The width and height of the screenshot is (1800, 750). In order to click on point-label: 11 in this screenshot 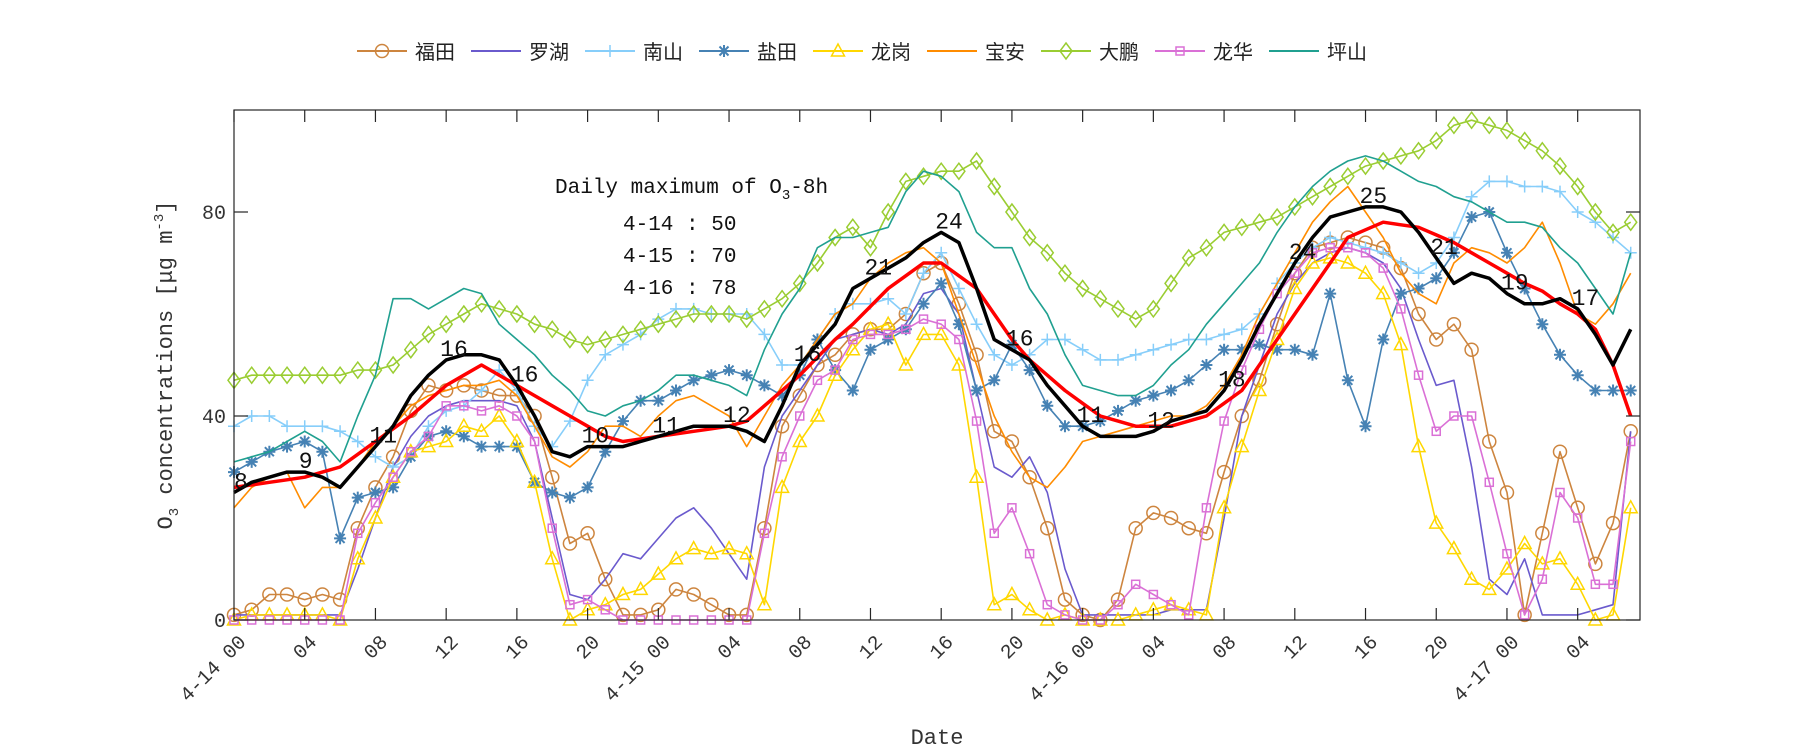, I will do `click(666, 426)`.